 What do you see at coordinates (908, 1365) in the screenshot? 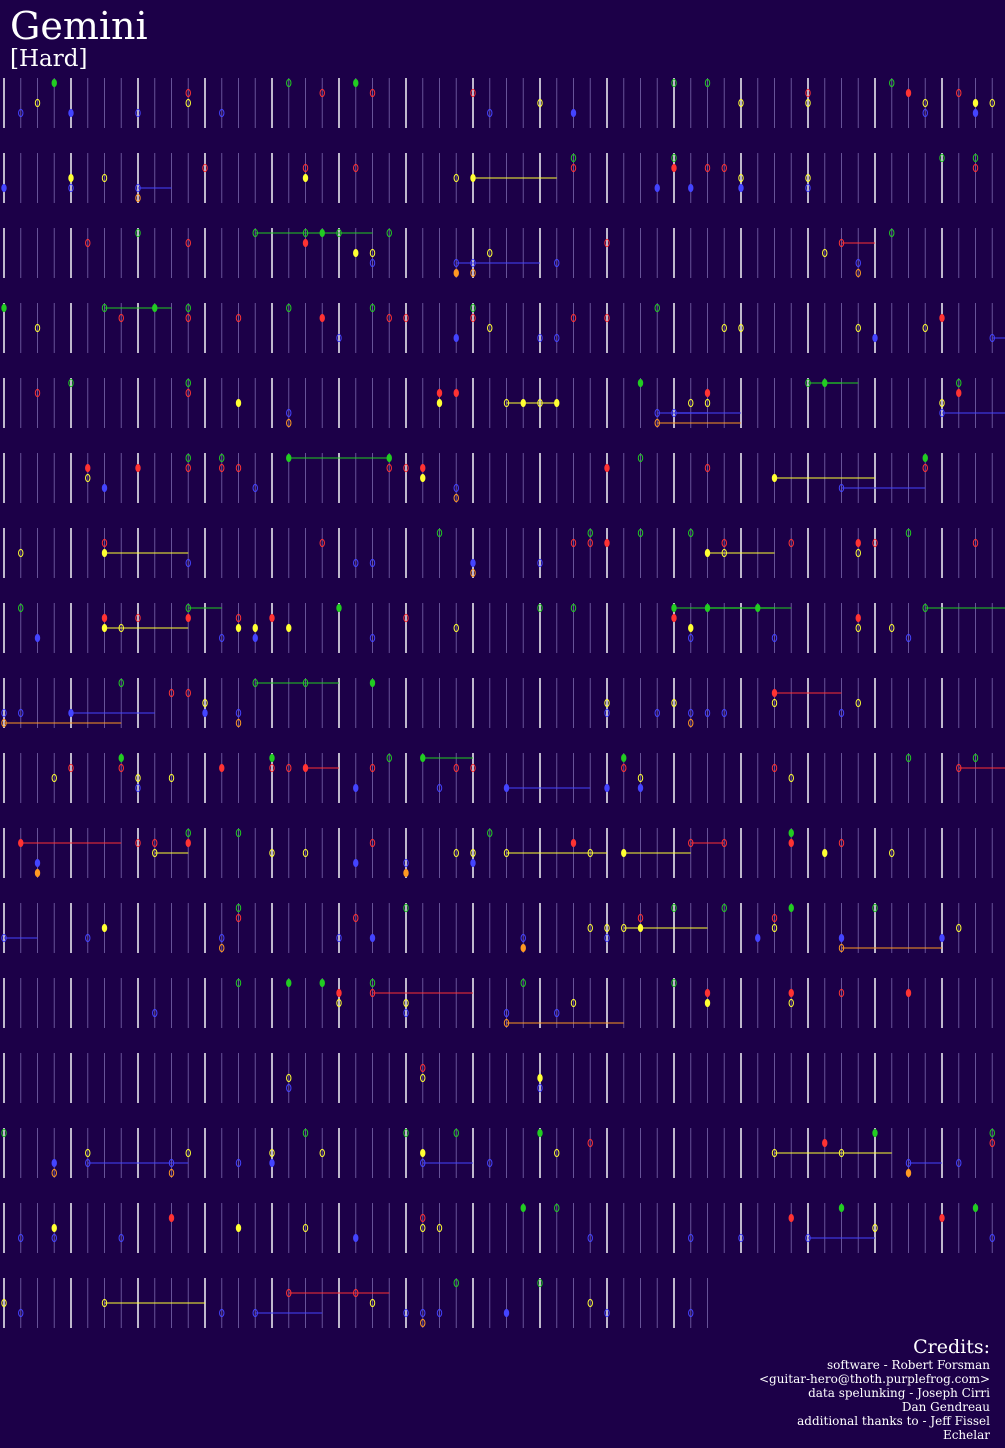
I see `credit-line: software - Robert Forsman` at bounding box center [908, 1365].